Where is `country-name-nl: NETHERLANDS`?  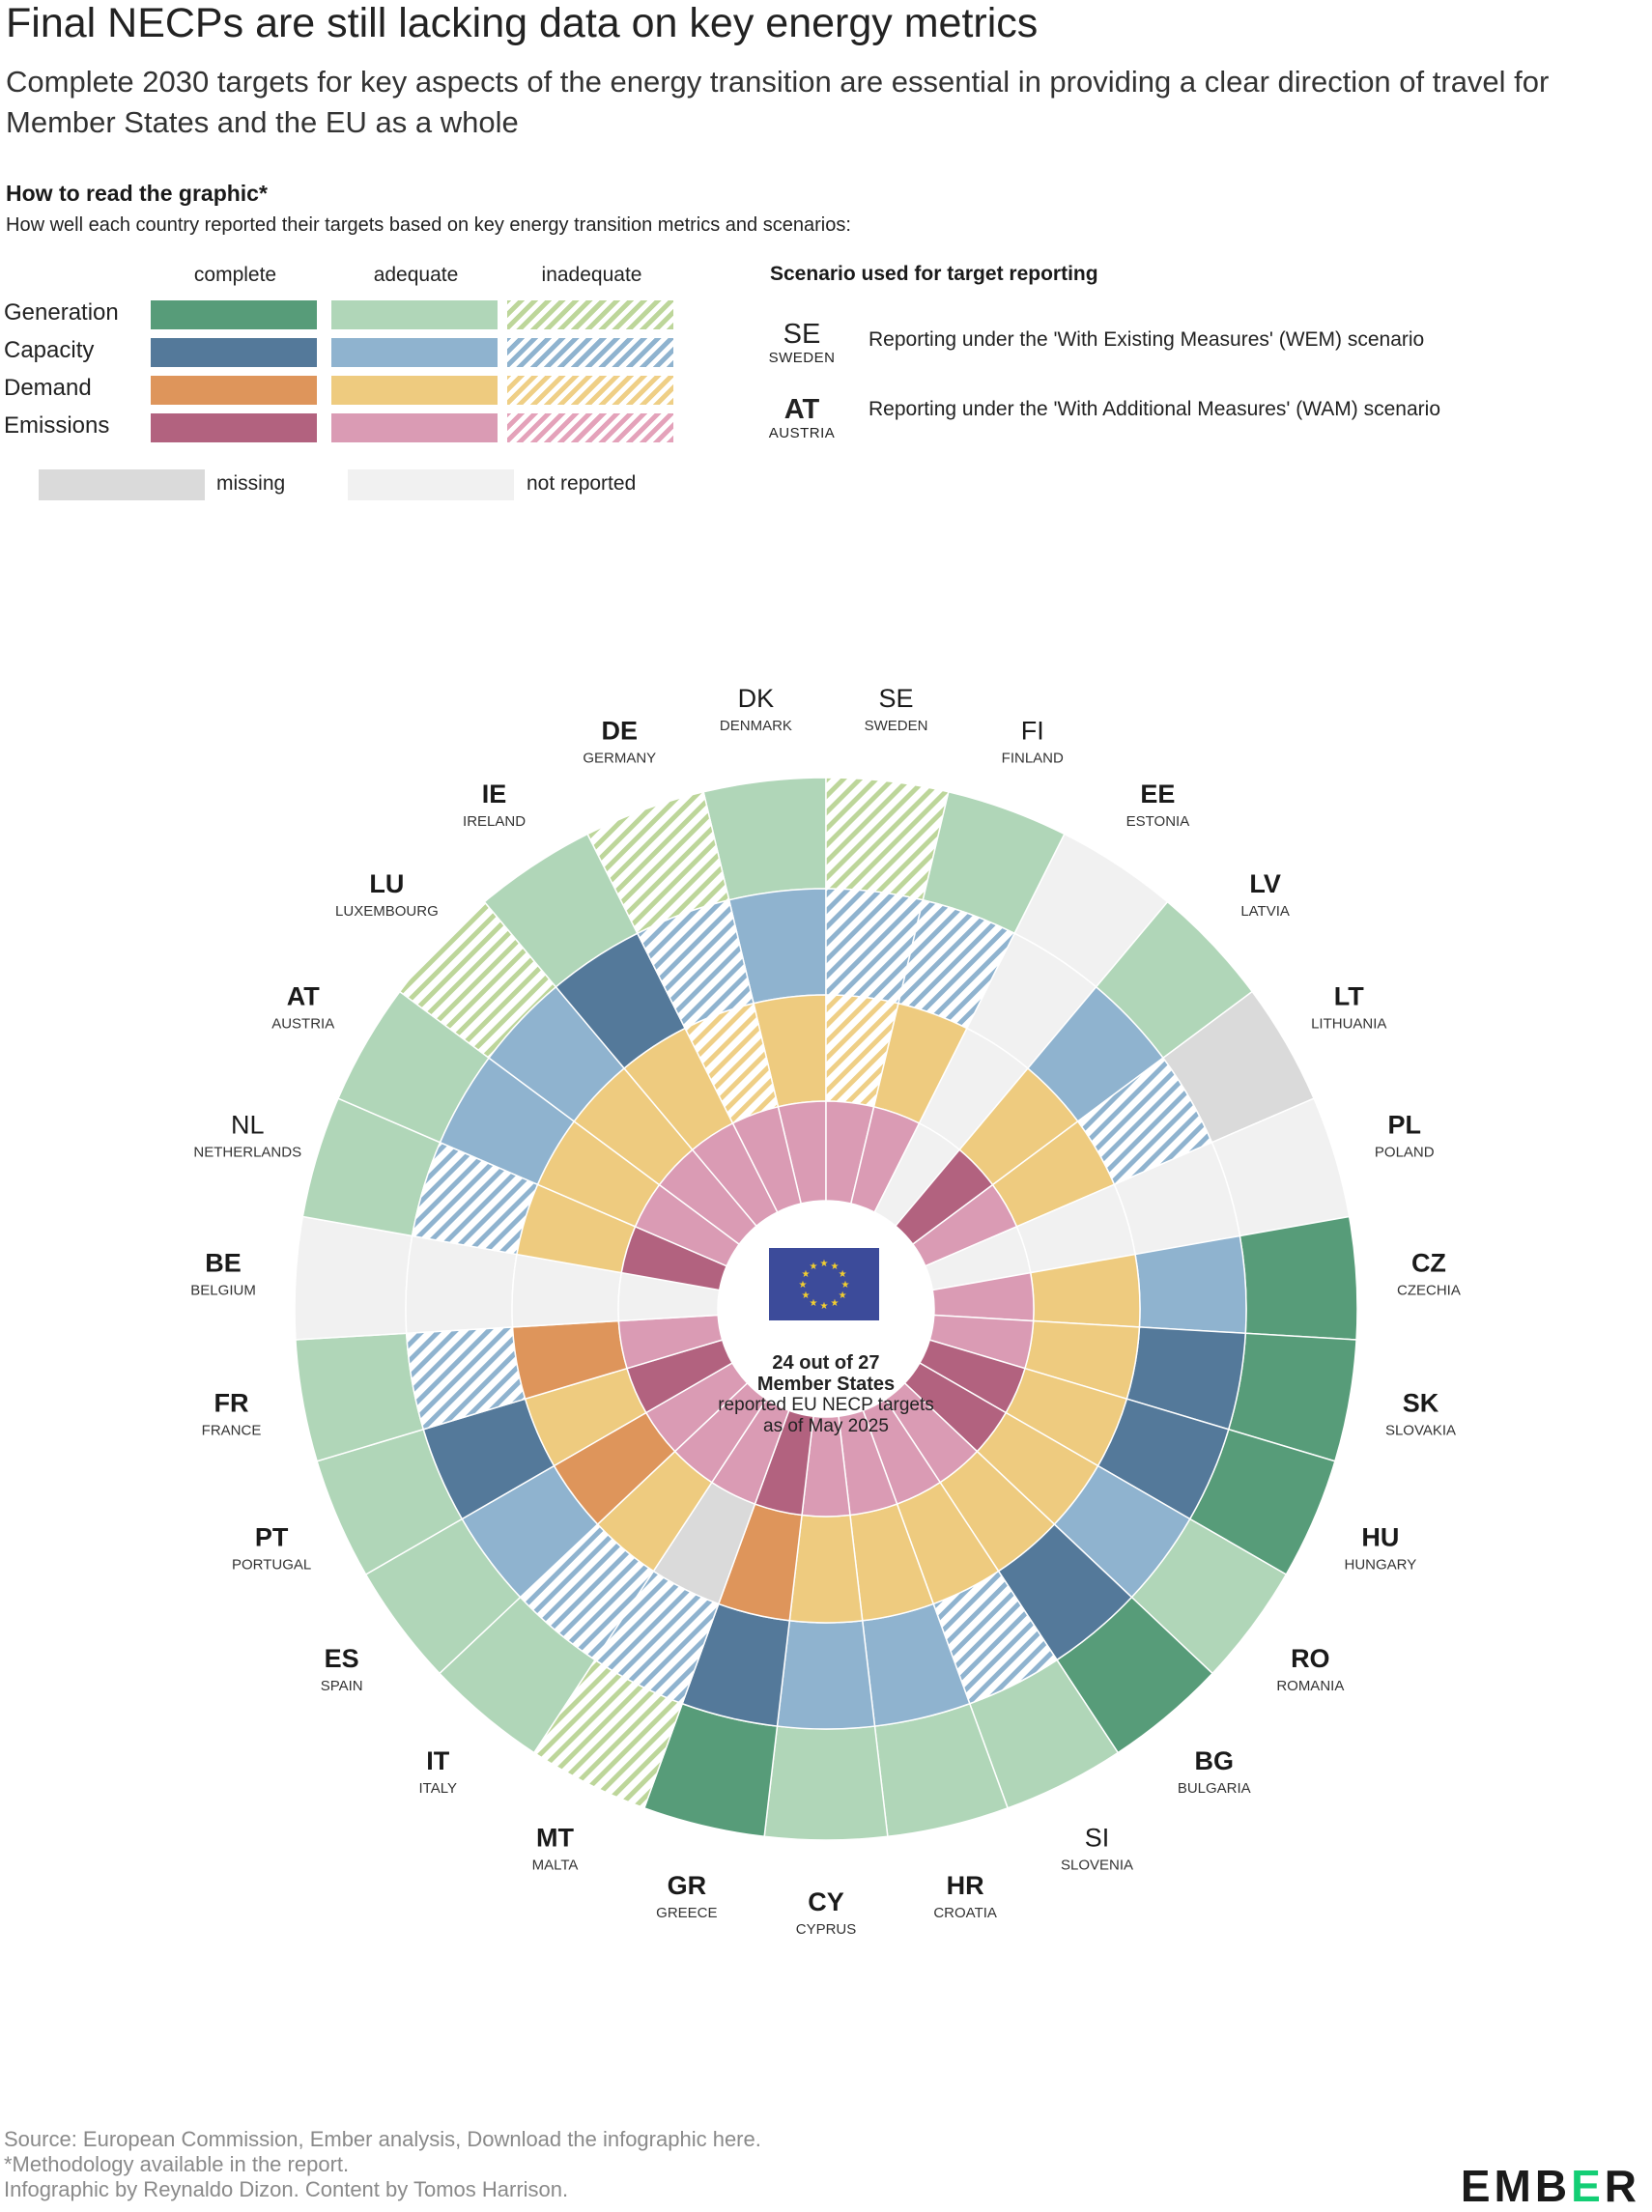
country-name-nl: NETHERLANDS is located at coordinates (247, 1153).